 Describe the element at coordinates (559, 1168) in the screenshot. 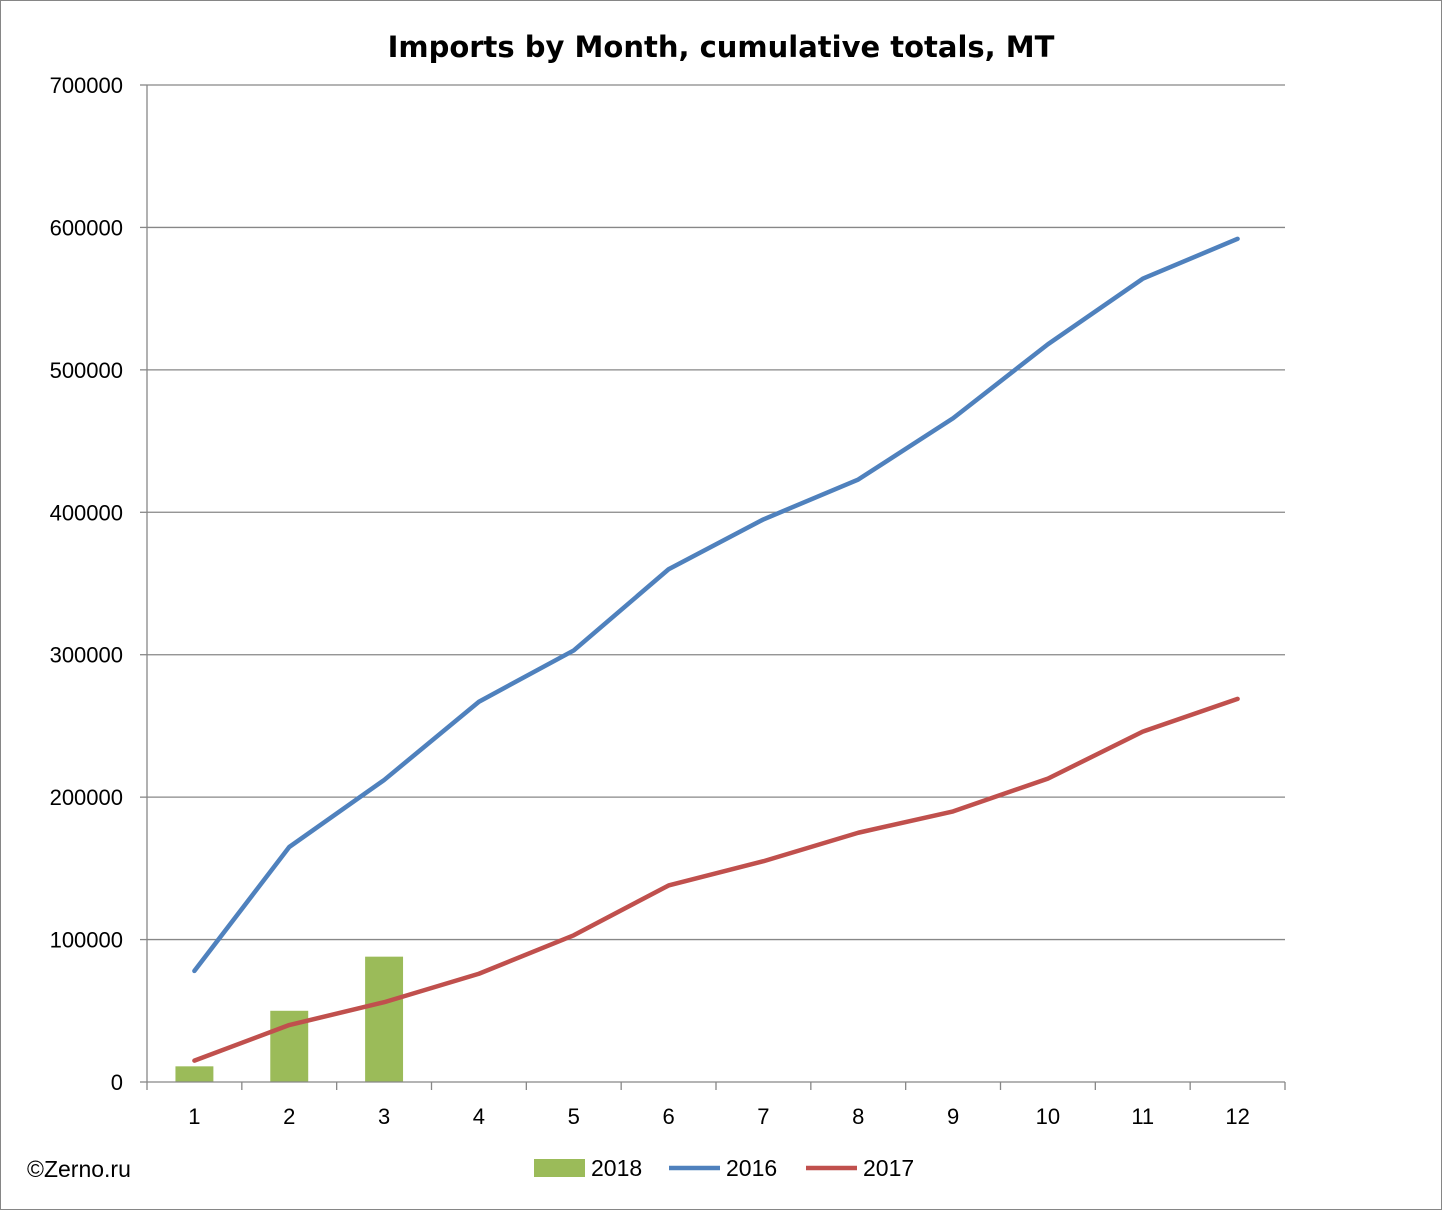

I see `legend-swatch-2018` at that location.